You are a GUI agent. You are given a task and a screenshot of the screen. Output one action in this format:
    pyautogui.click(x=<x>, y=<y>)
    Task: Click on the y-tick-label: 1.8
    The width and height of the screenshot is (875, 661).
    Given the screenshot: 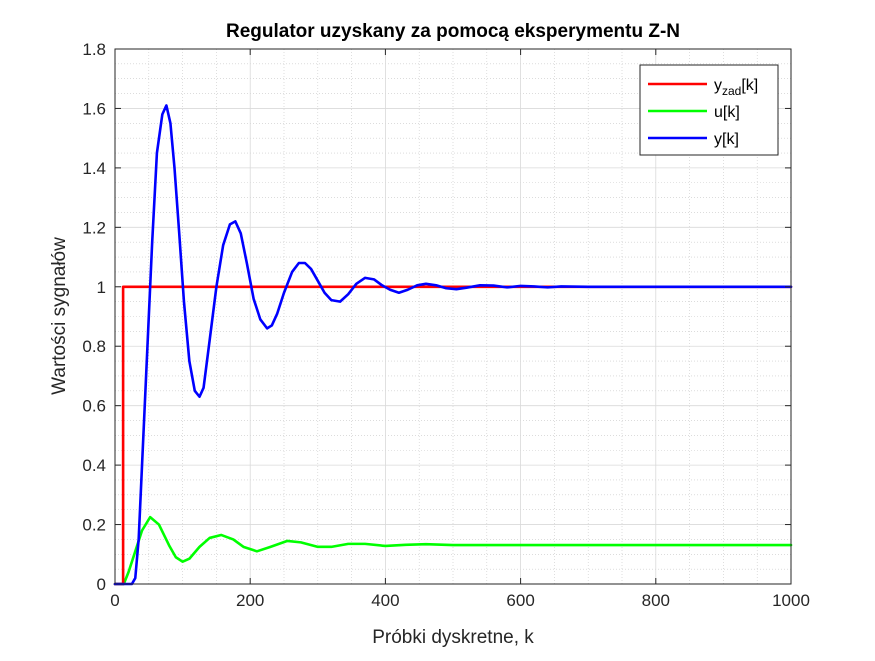 What is the action you would take?
    pyautogui.click(x=94, y=49)
    